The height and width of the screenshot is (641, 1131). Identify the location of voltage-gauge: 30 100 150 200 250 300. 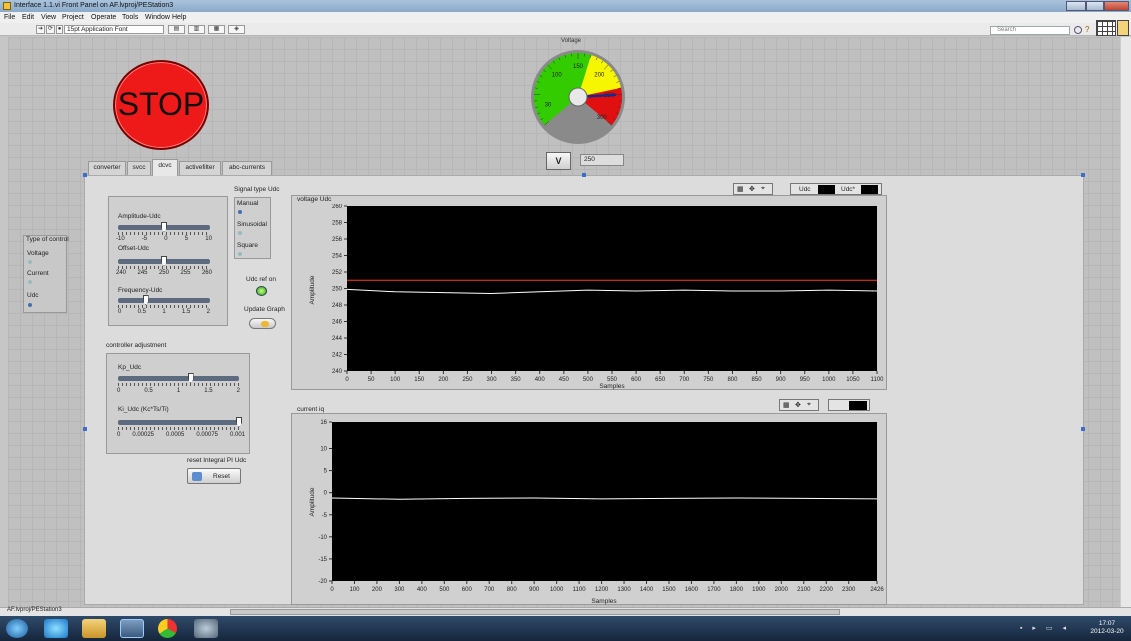
(578, 97).